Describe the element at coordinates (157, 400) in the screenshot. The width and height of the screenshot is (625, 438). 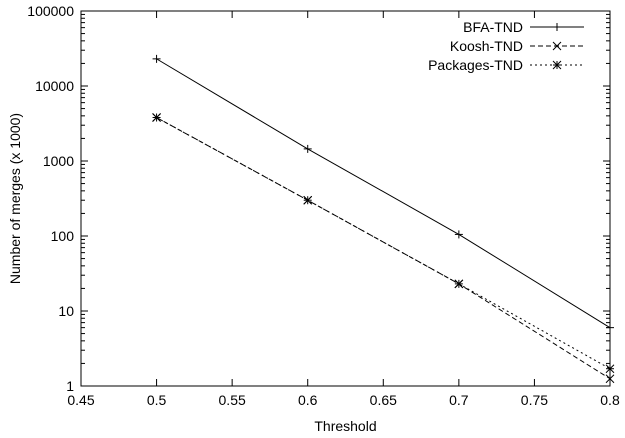
I see `x-tick-label: 0.5` at that location.